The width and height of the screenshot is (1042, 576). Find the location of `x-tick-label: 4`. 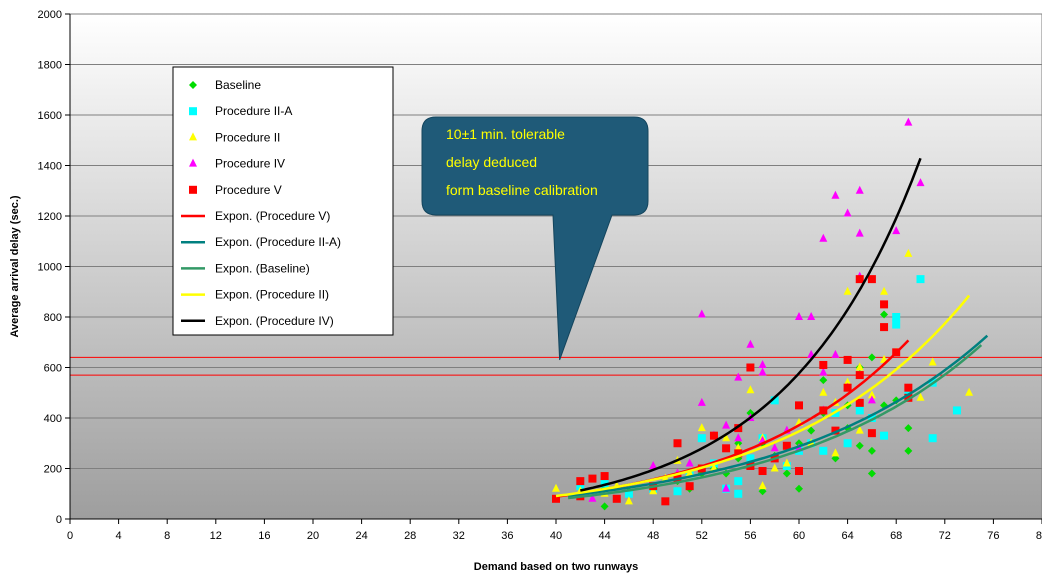

x-tick-label: 4 is located at coordinates (119, 536).